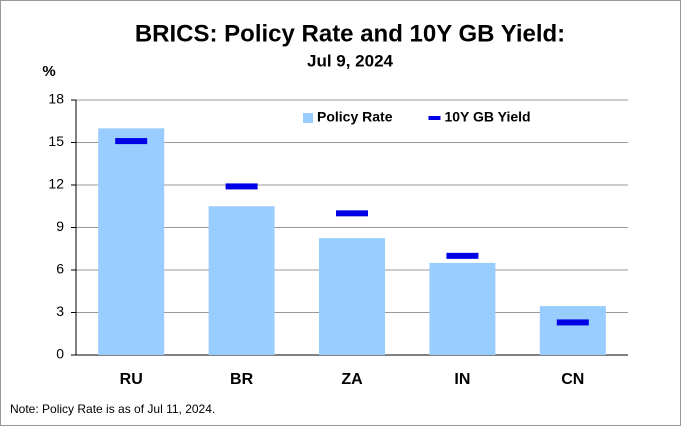 The image size is (681, 426). I want to click on y-tick-label: 6, so click(60, 269).